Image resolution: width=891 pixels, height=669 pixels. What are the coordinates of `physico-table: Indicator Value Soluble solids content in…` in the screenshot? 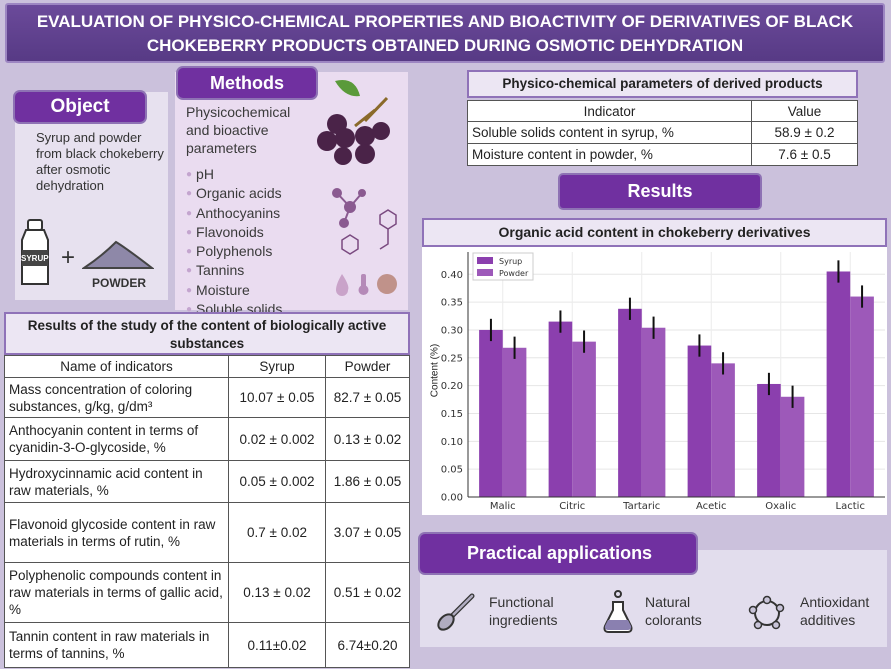 It's located at (662, 133).